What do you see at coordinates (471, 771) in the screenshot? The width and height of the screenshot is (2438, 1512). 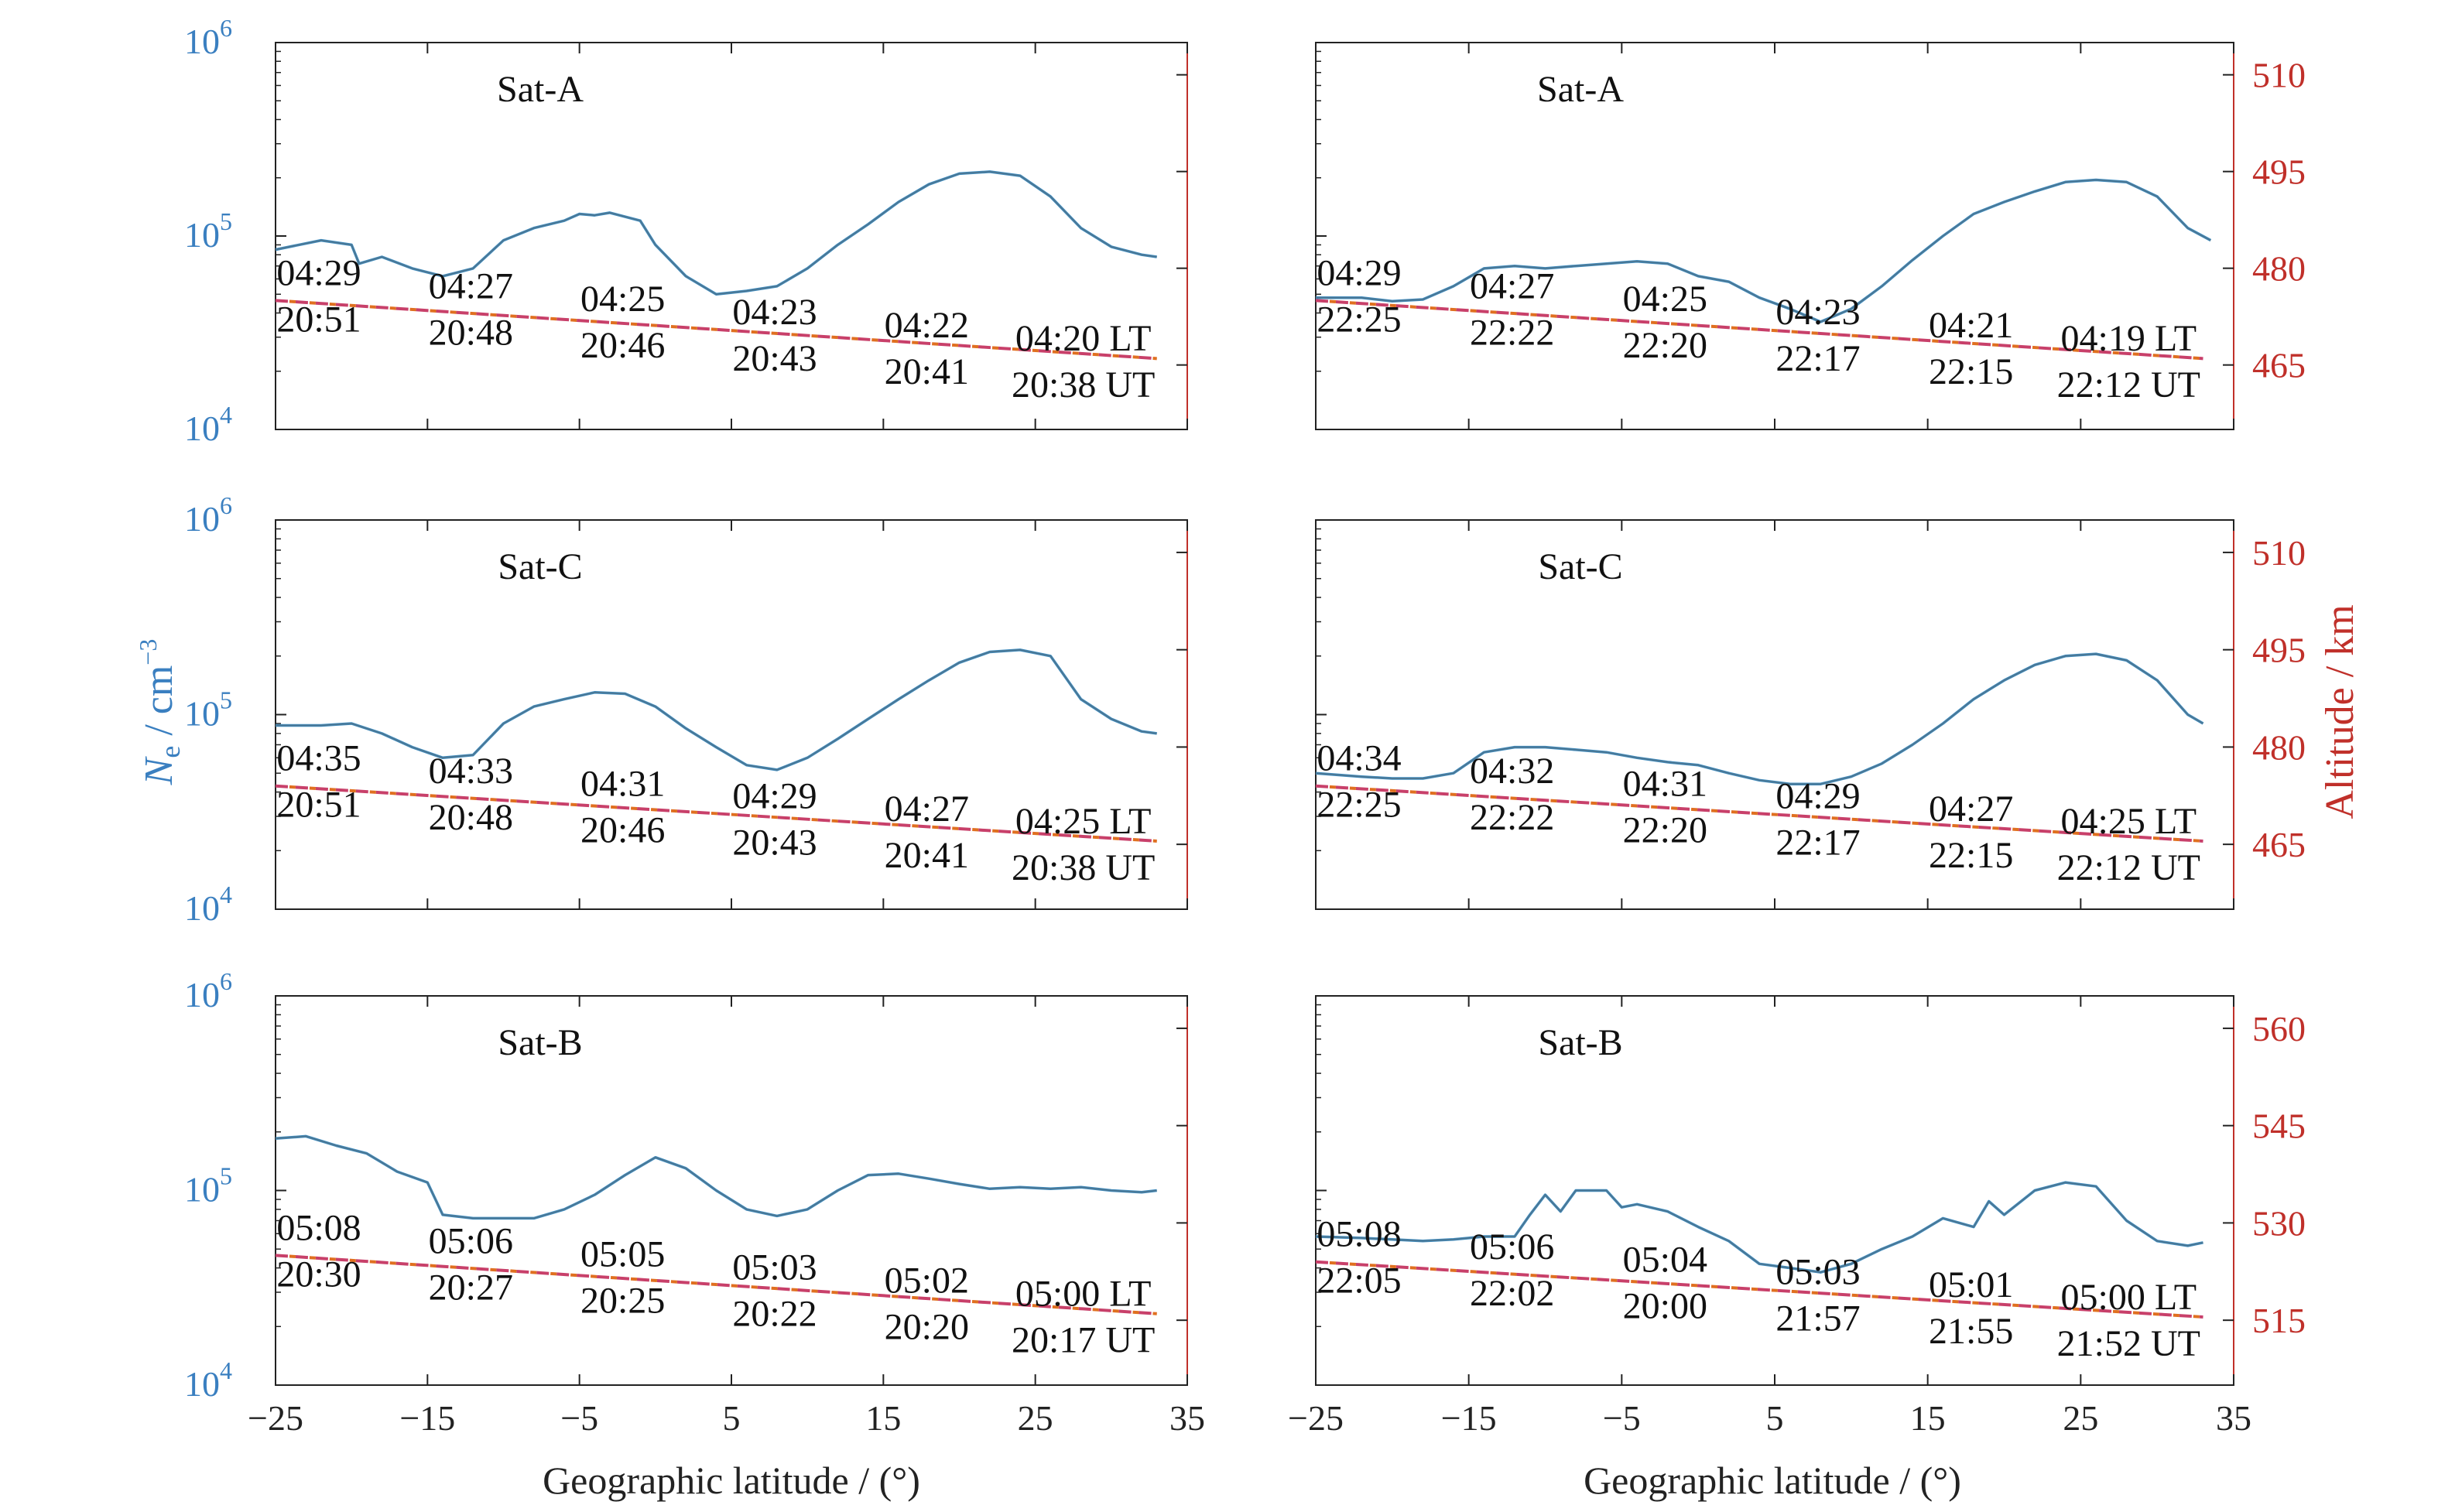 I see `time-label-lt: 04:33` at bounding box center [471, 771].